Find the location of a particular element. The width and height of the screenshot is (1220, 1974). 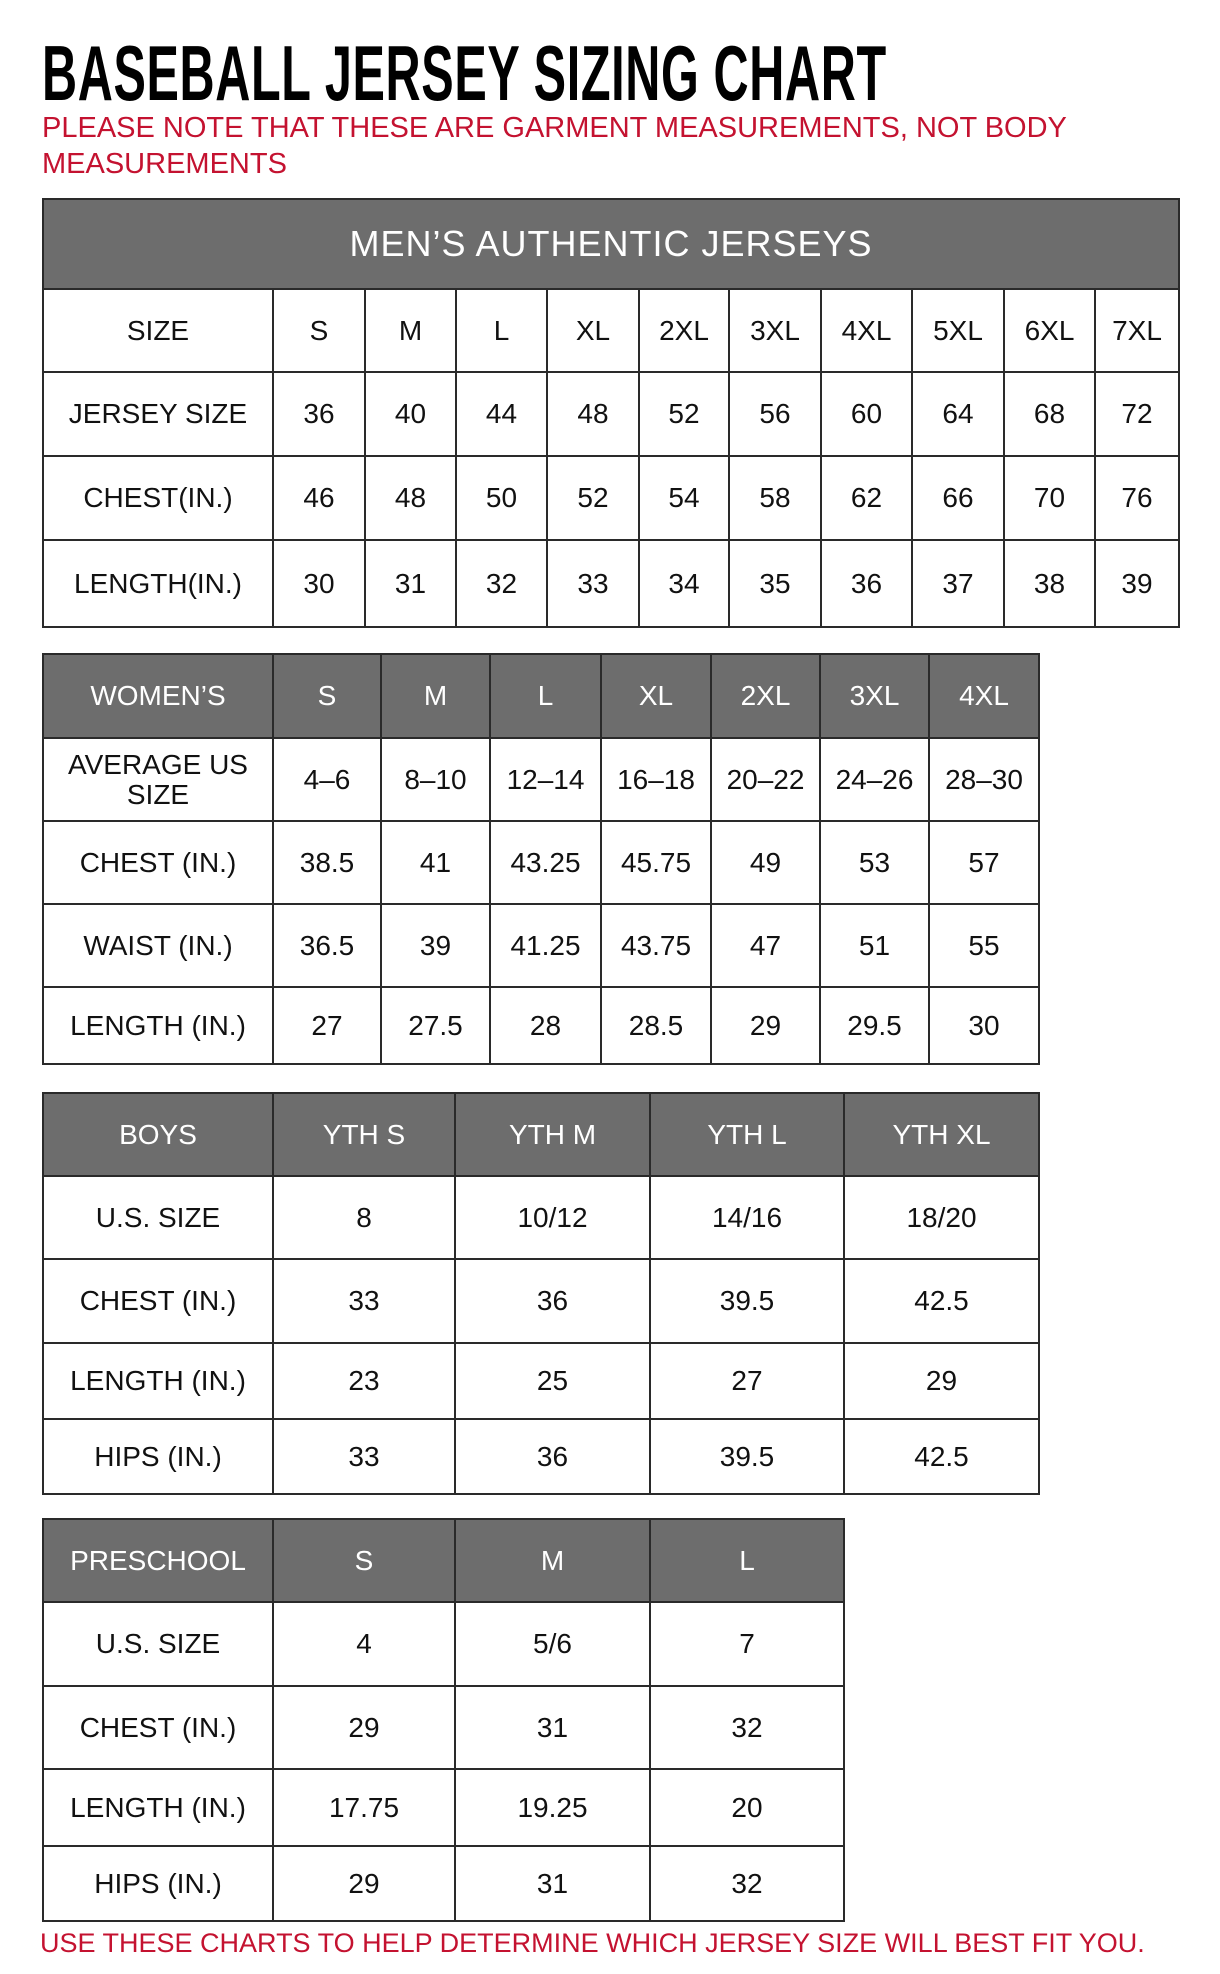

table-header-row: PRESCHOOL S M L is located at coordinates (443, 1560).